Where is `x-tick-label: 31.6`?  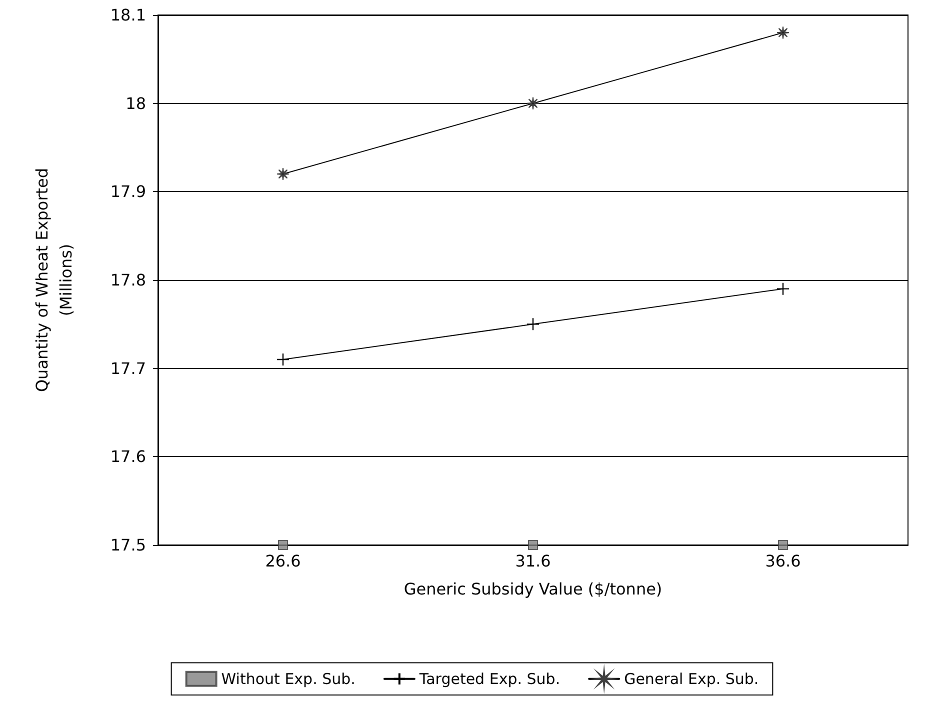
x-tick-label: 31.6 is located at coordinates (533, 561).